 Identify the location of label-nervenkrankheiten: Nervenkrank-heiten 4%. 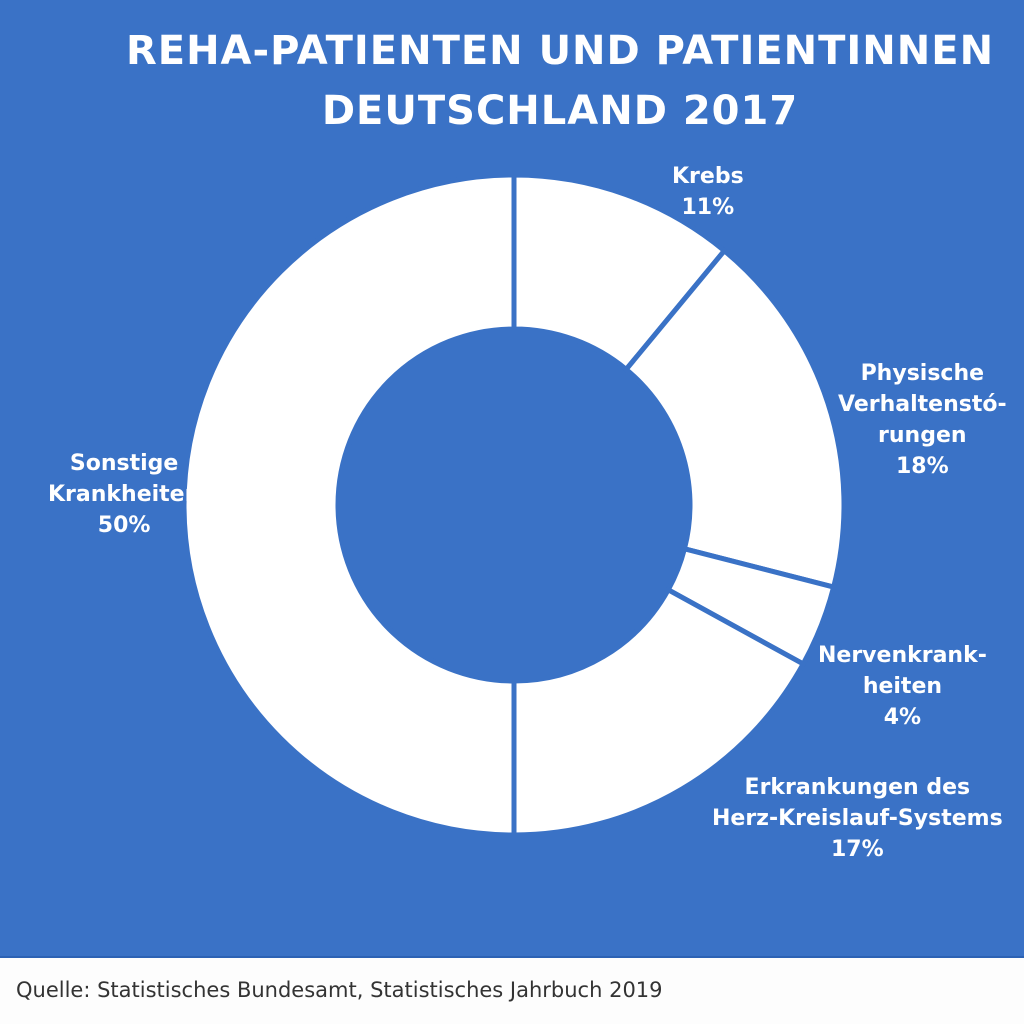
(902, 686).